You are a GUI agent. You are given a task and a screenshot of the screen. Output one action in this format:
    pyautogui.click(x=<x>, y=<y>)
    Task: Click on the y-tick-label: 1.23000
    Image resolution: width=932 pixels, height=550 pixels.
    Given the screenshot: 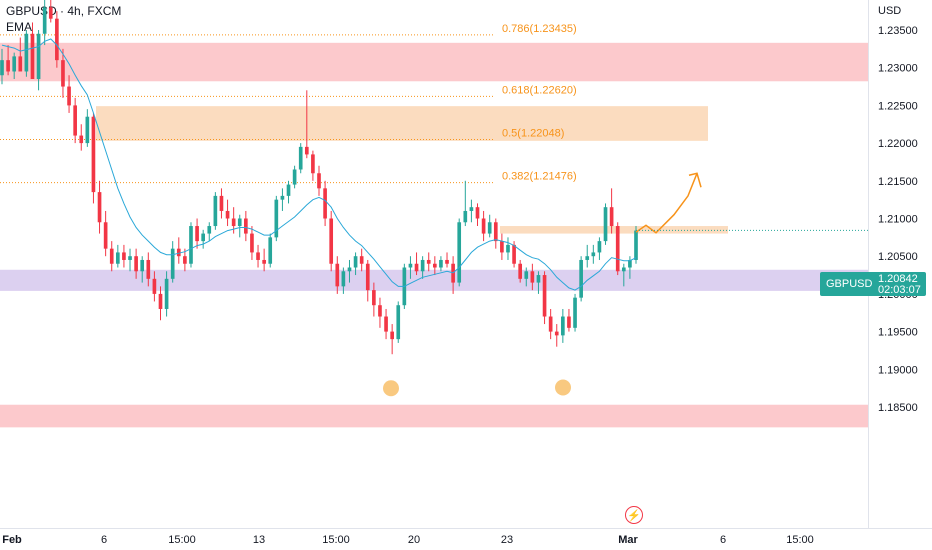 What is the action you would take?
    pyautogui.click(x=898, y=69)
    